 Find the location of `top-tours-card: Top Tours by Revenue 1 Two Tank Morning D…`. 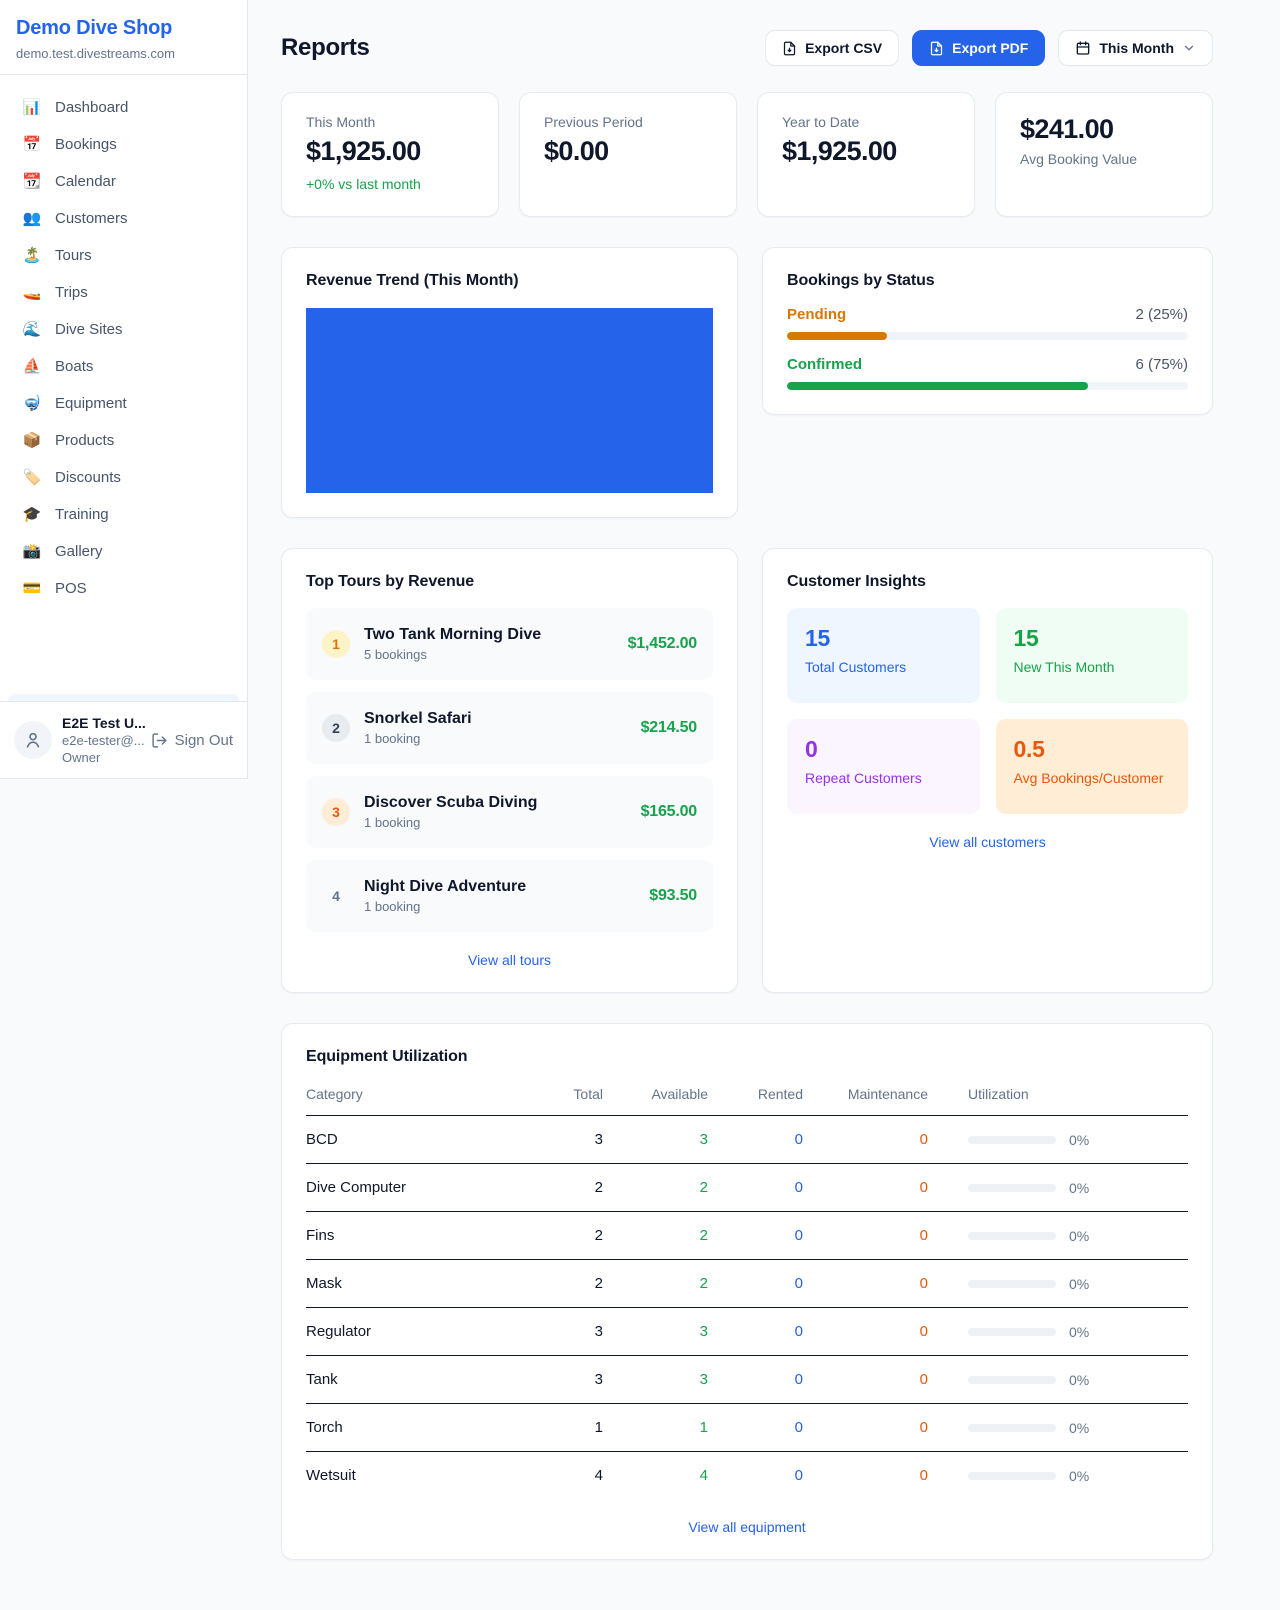

top-tours-card: Top Tours by Revenue 1 Two Tank Morning D… is located at coordinates (509, 770).